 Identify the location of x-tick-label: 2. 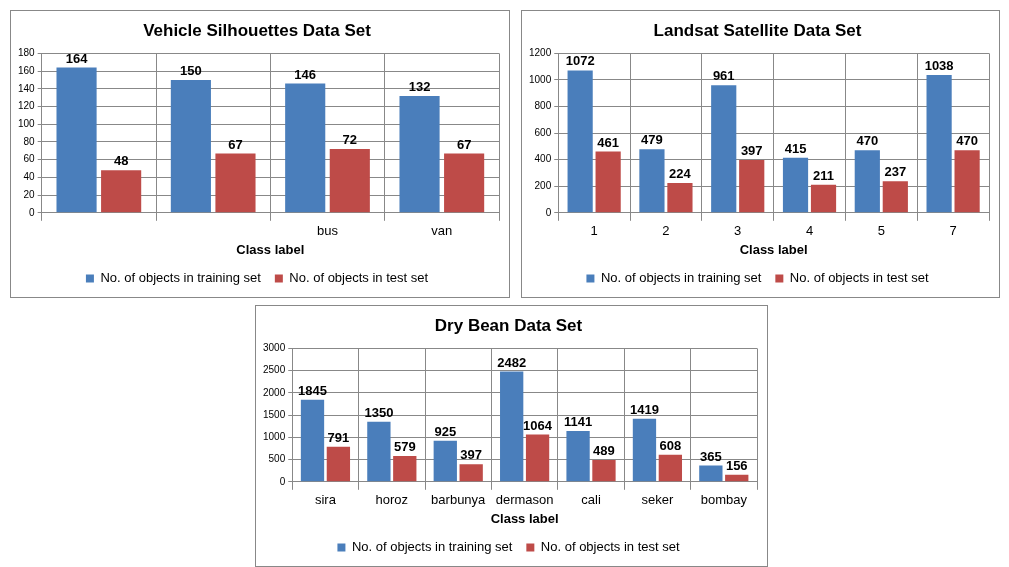
(666, 231).